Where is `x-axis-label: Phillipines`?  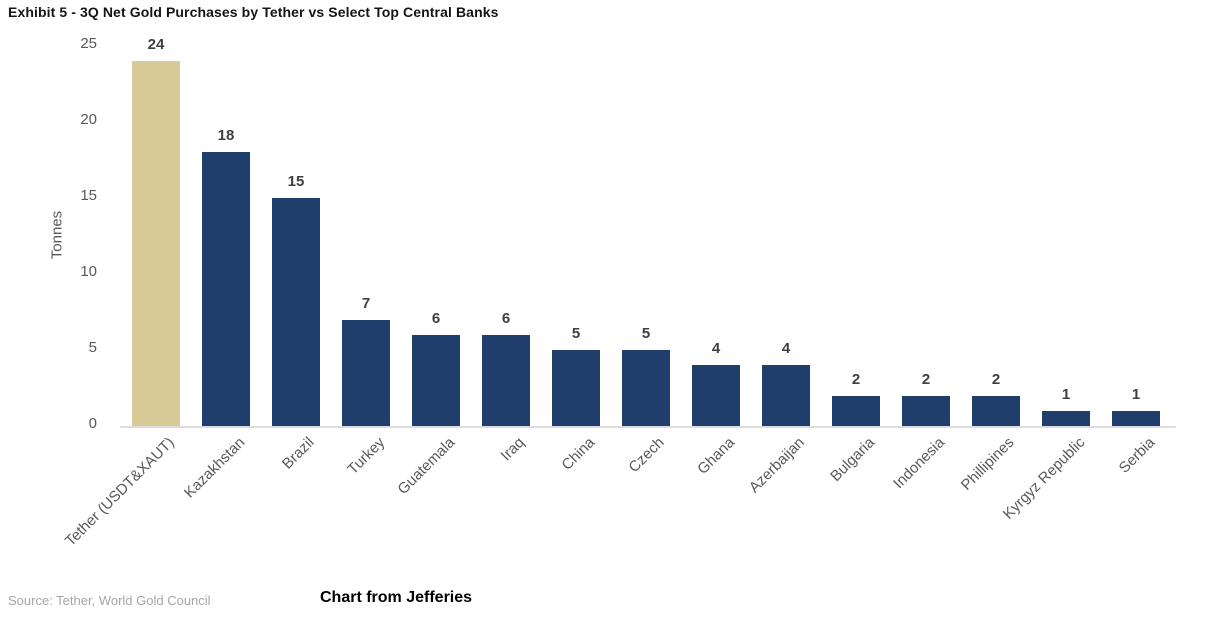
x-axis-label: Phillipines is located at coordinates (988, 464).